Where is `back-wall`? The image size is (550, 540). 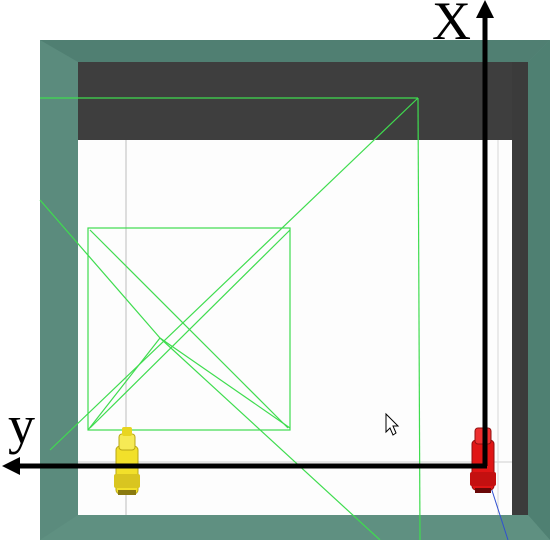 back-wall is located at coordinates (303, 101).